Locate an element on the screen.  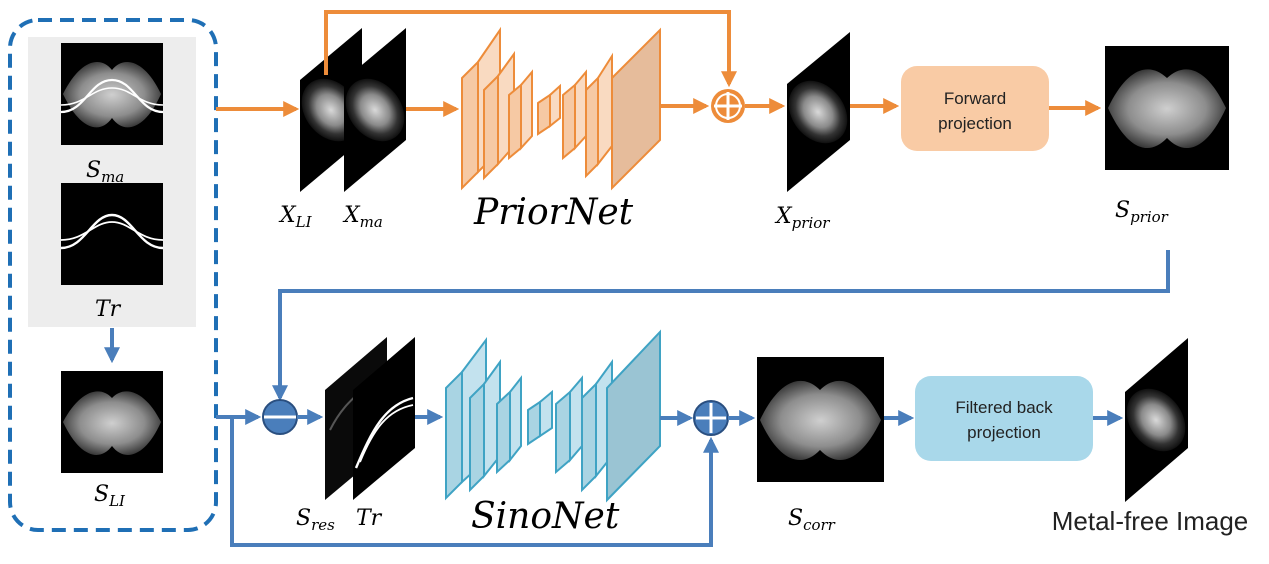
s-corr-image is located at coordinates (820, 419).